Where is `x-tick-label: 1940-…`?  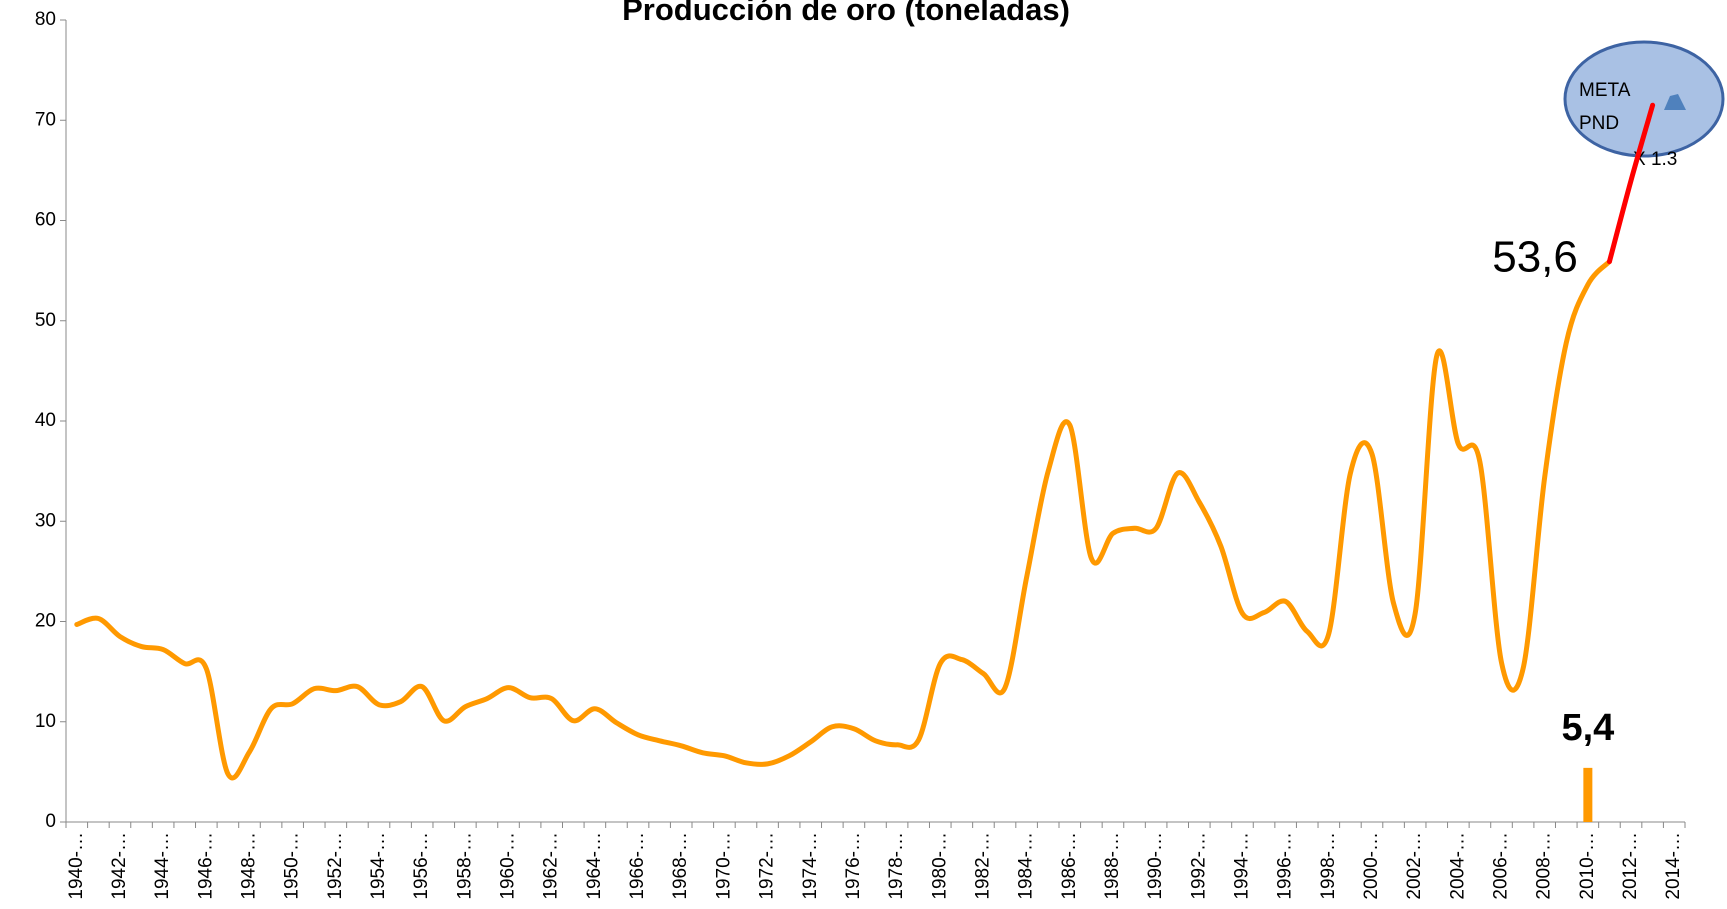
x-tick-label: 1940-… is located at coordinates (76, 866).